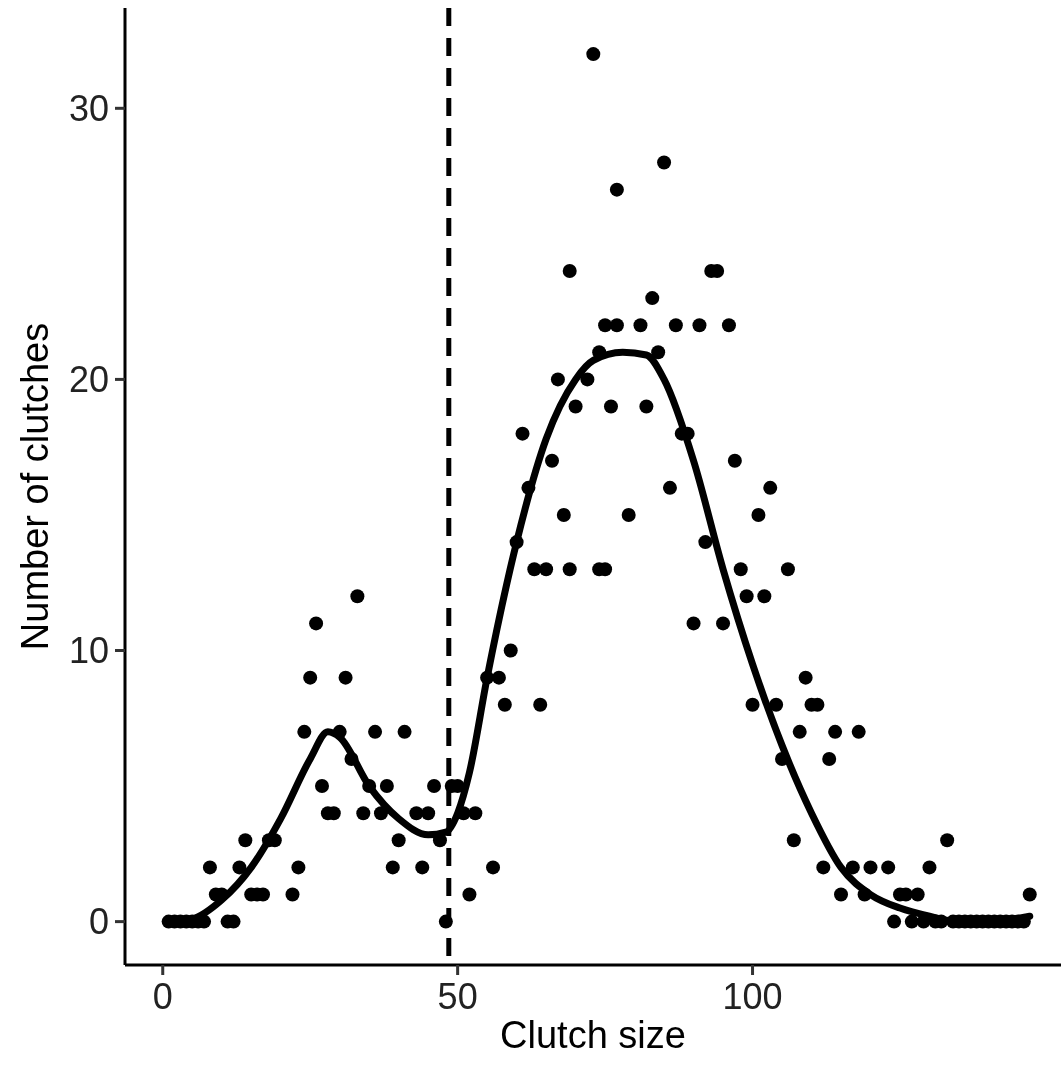  Describe the element at coordinates (162, 996) in the screenshot. I see `x-tick-label: 0` at that location.